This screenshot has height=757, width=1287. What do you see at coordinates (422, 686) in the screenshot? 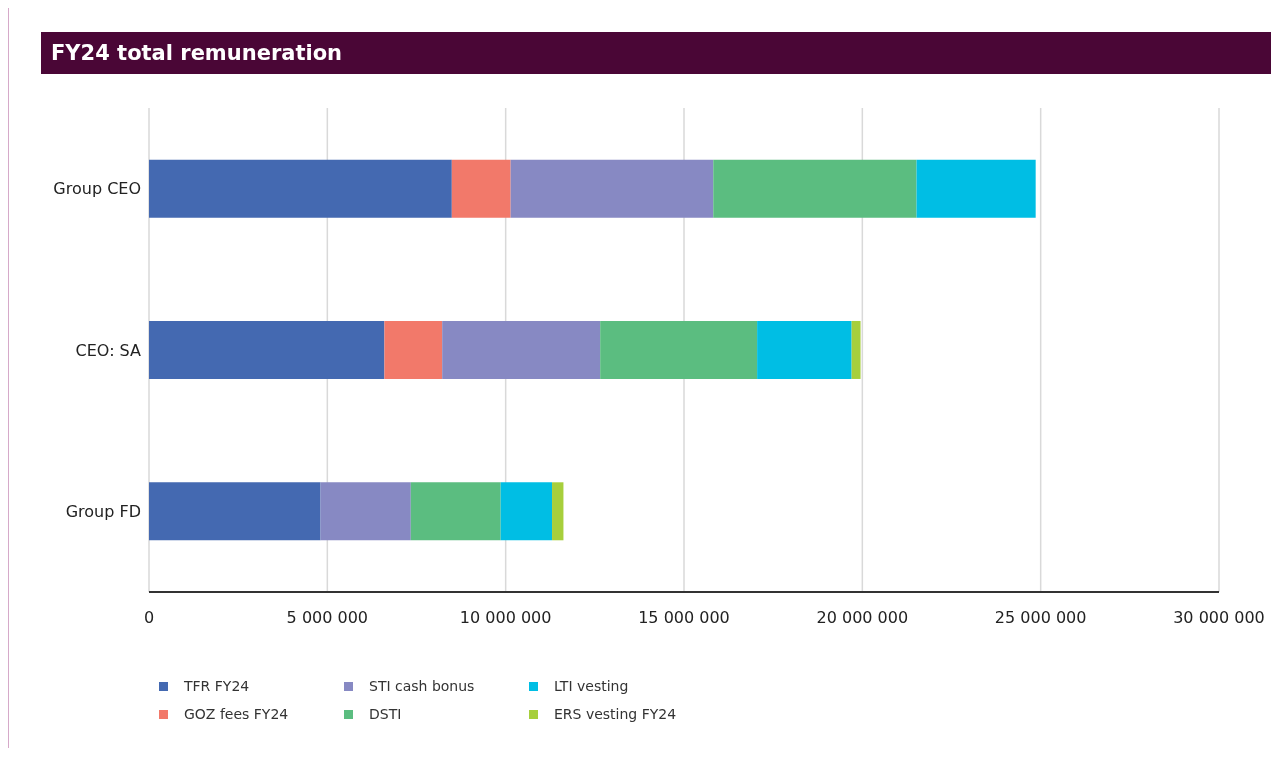
I see `legend-label: STI cash bonus` at bounding box center [422, 686].